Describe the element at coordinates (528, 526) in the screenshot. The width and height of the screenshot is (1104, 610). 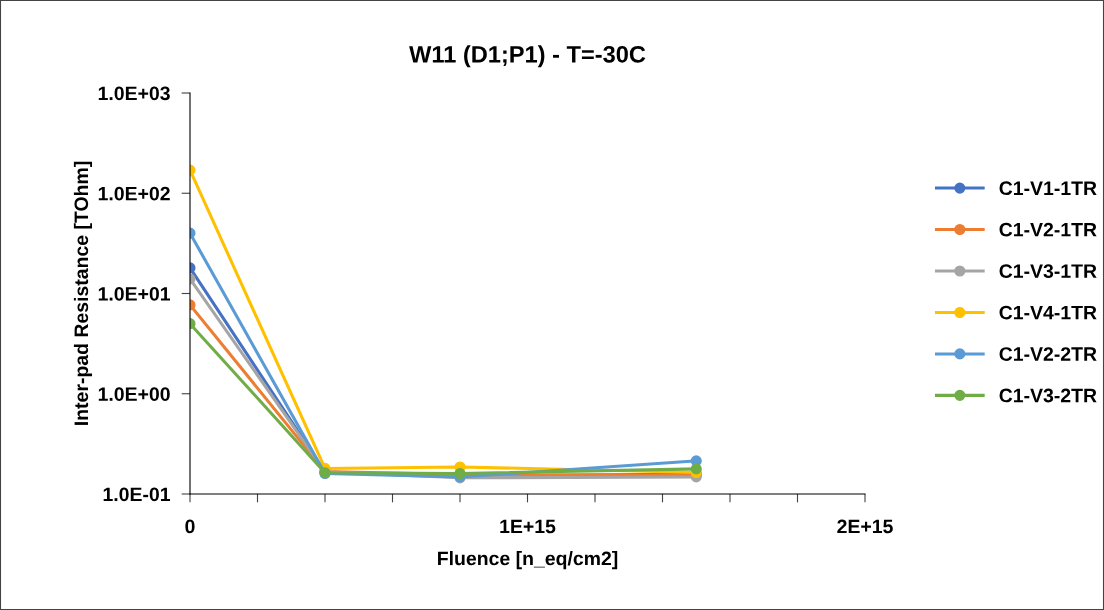
I see `x-tick-label: 1E+15` at that location.